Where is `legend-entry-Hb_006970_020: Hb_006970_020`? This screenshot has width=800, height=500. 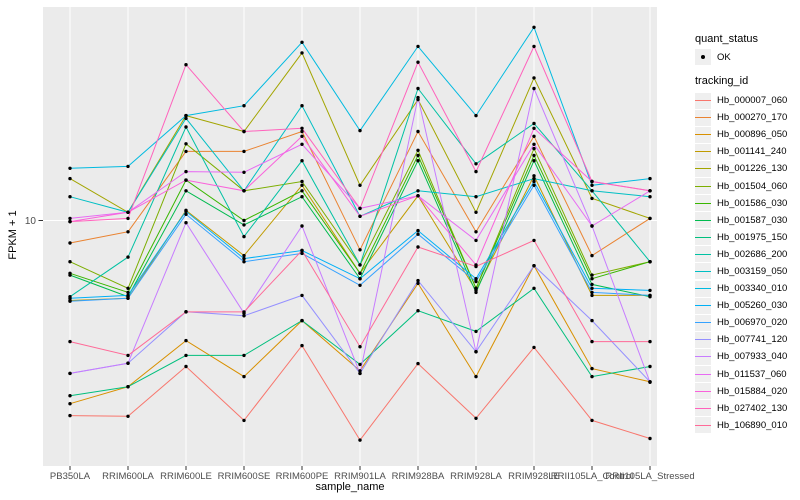 legend-entry-Hb_006970_020: Hb_006970_020 is located at coordinates (741, 322).